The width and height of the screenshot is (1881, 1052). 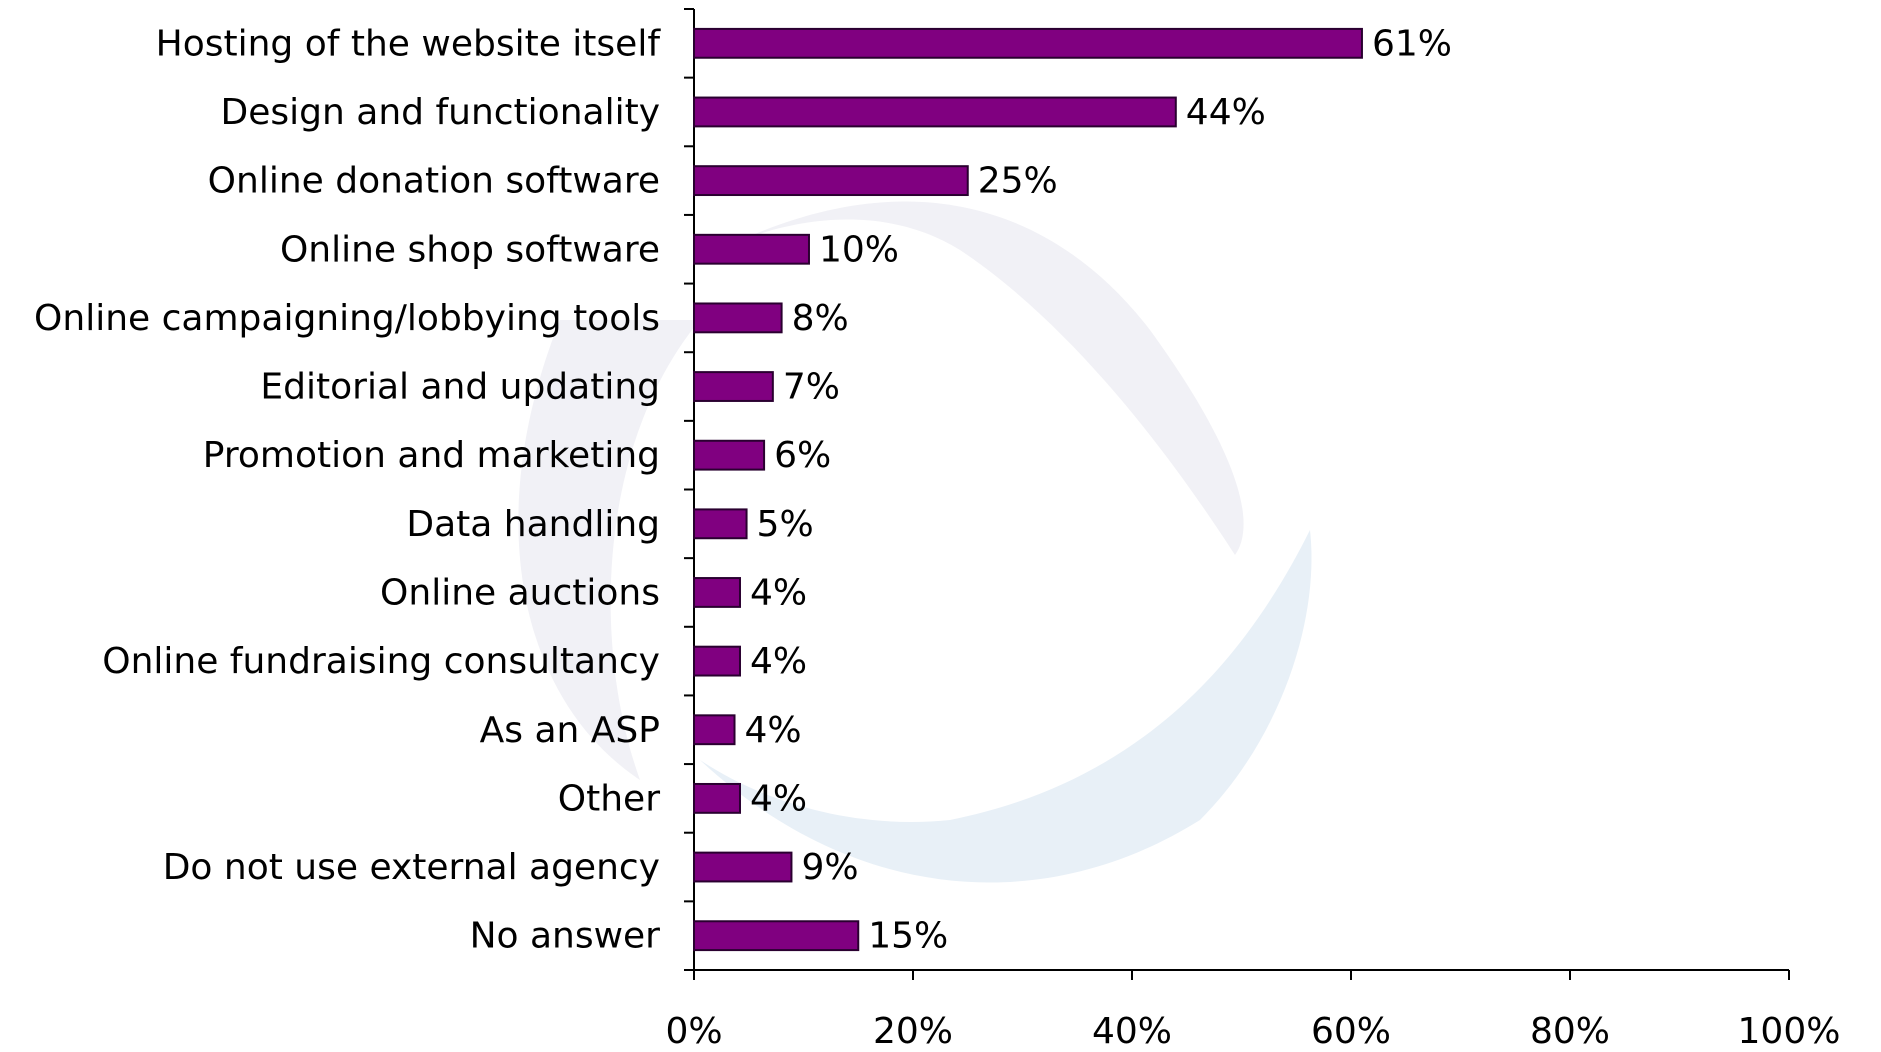 I want to click on y-tick-label: Promotion and marketing, so click(x=431, y=455).